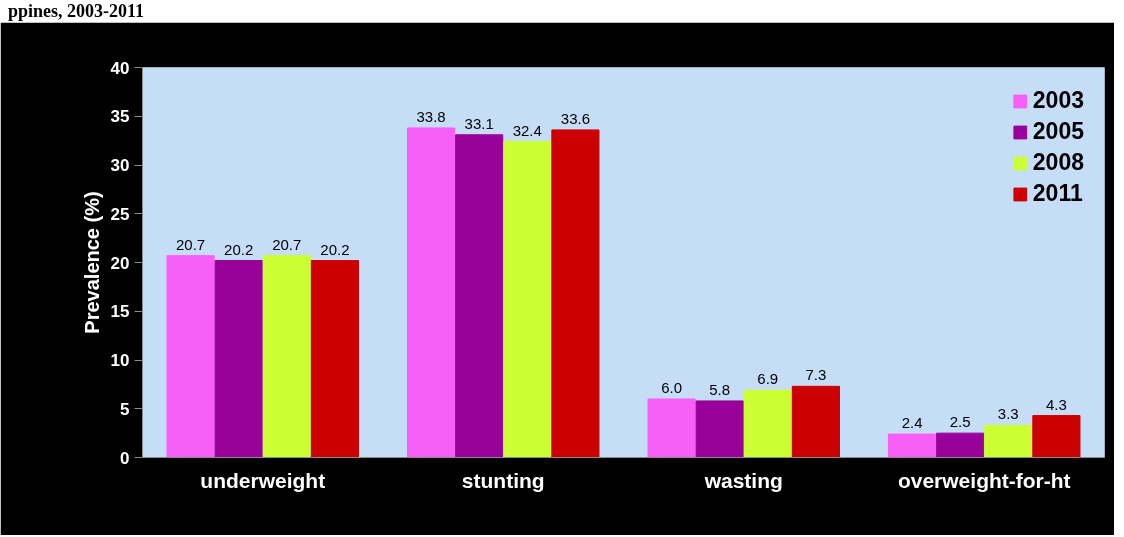 This screenshot has height=537, width=1124. Describe the element at coordinates (527, 130) in the screenshot. I see `text: 32.4` at that location.